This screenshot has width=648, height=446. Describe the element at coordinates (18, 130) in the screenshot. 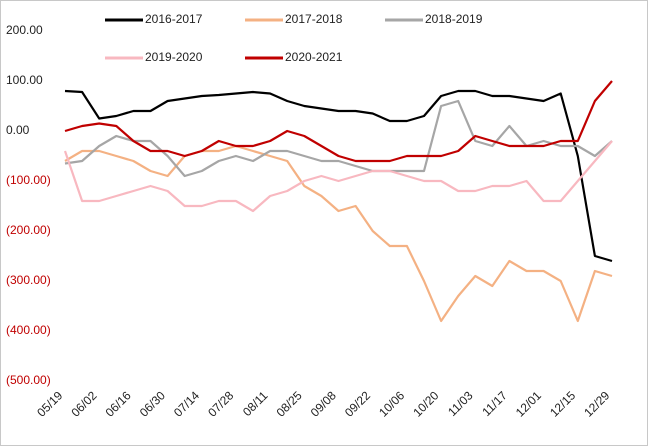

I see `y-tick-label: 0.00` at that location.